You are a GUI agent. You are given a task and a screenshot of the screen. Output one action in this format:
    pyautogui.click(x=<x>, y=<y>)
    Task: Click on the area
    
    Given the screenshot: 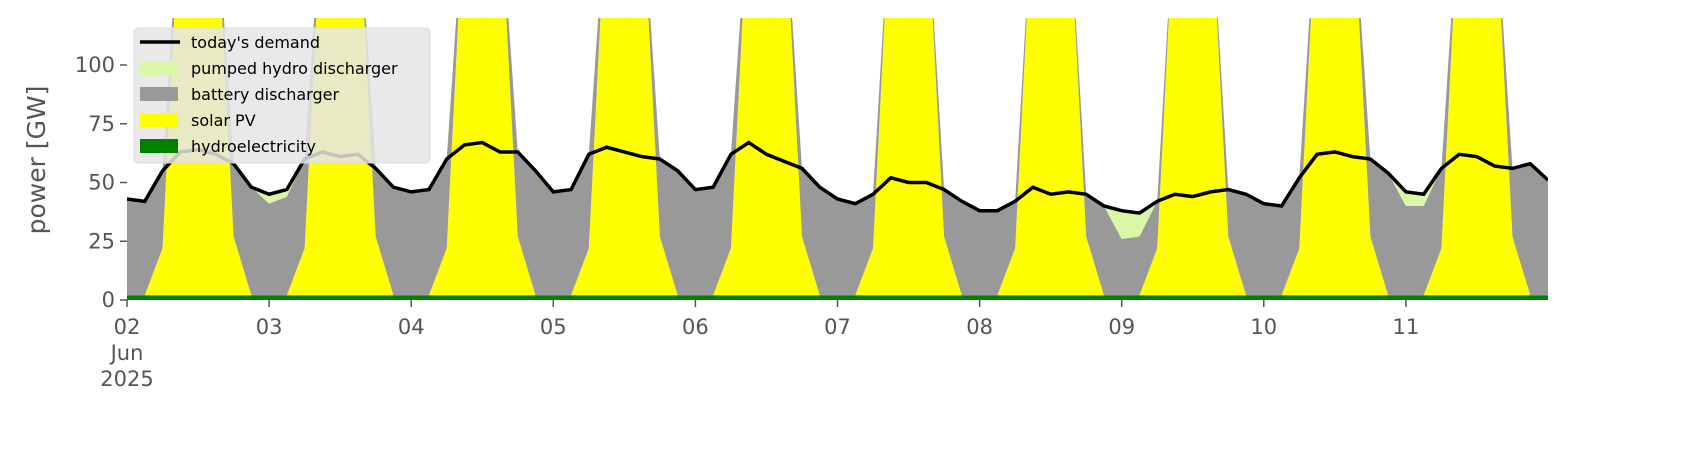 What is the action you would take?
    pyautogui.click(x=837, y=297)
    